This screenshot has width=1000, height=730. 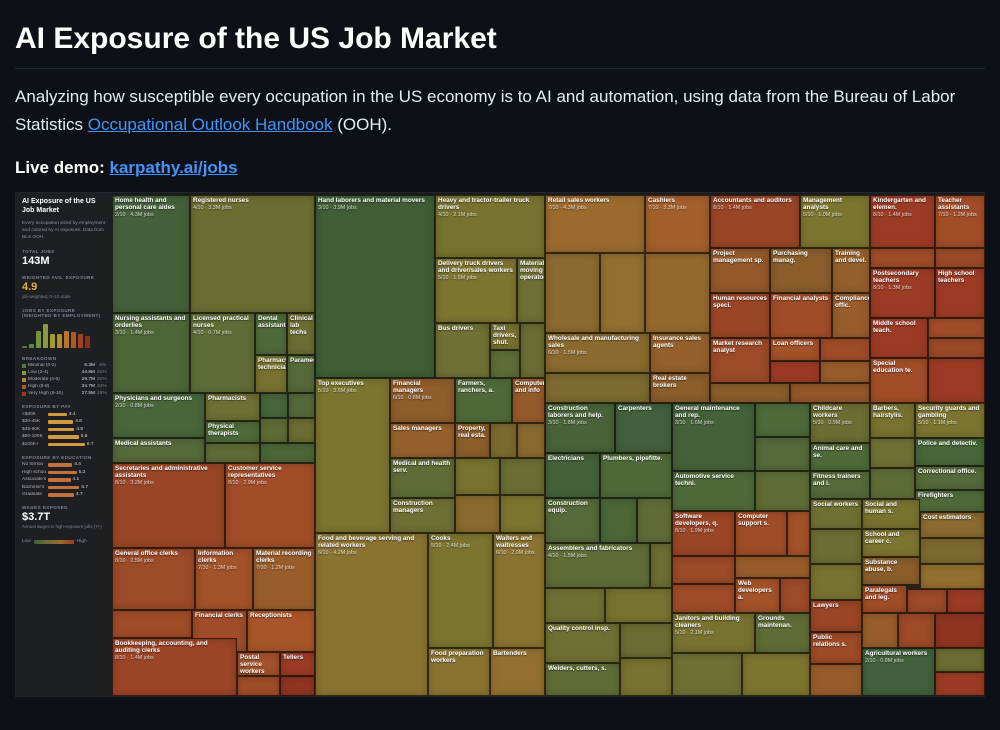 I want to click on tile-label: Janitors and building cleaners, so click(x=707, y=622).